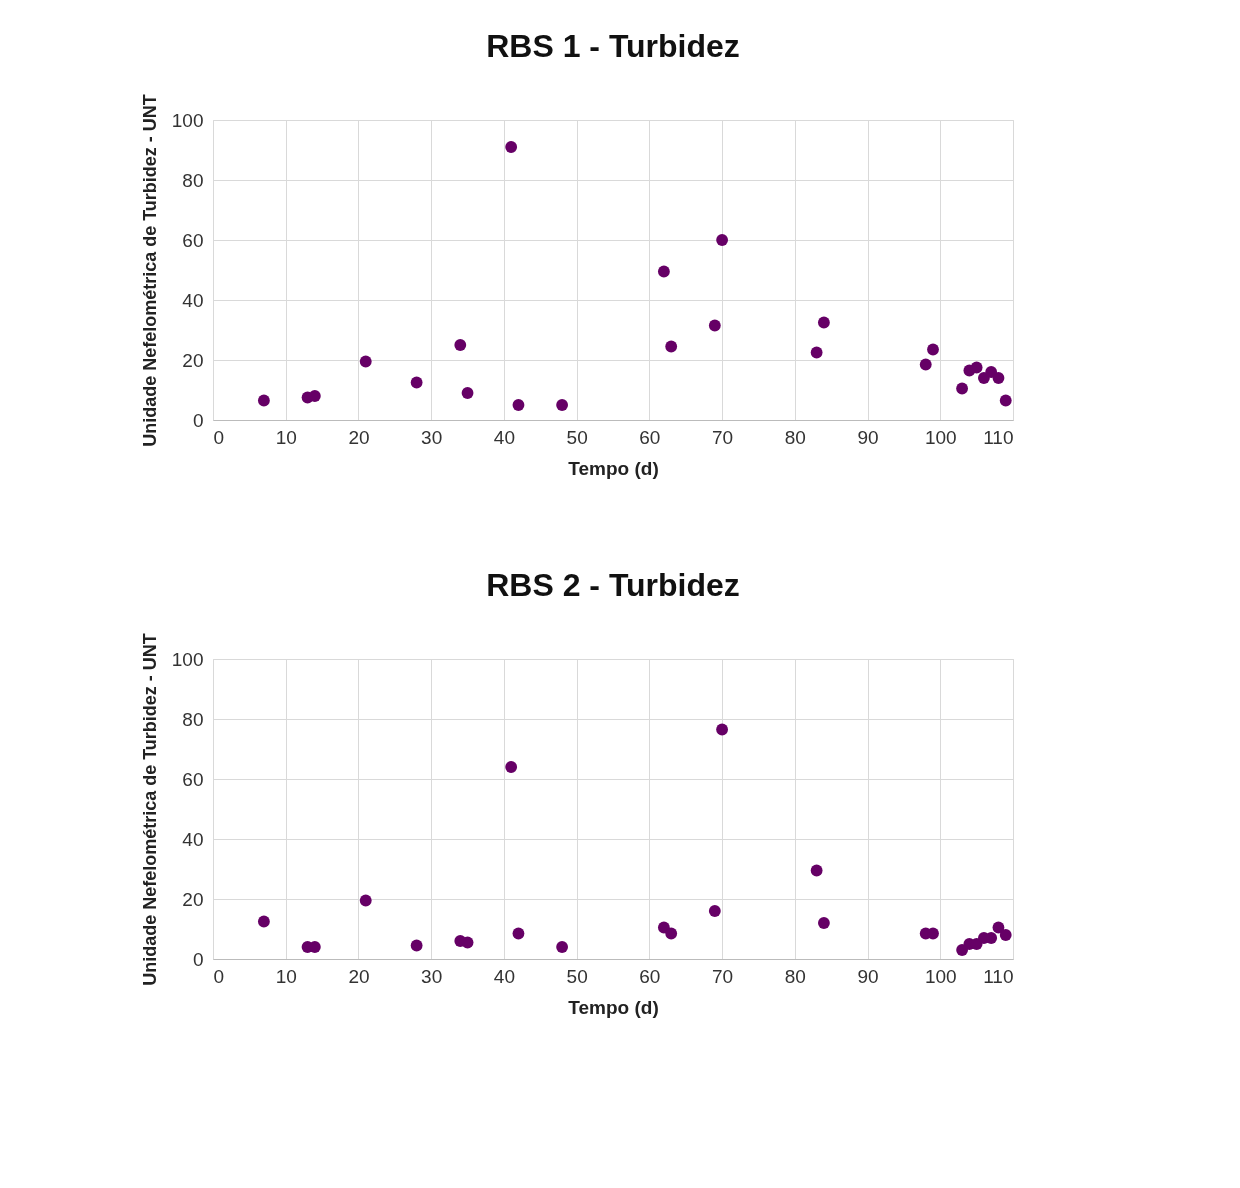 This screenshot has height=1188, width=1240. Describe the element at coordinates (613, 584) in the screenshot. I see `chart-title: RBS 2 - Turbidez` at that location.